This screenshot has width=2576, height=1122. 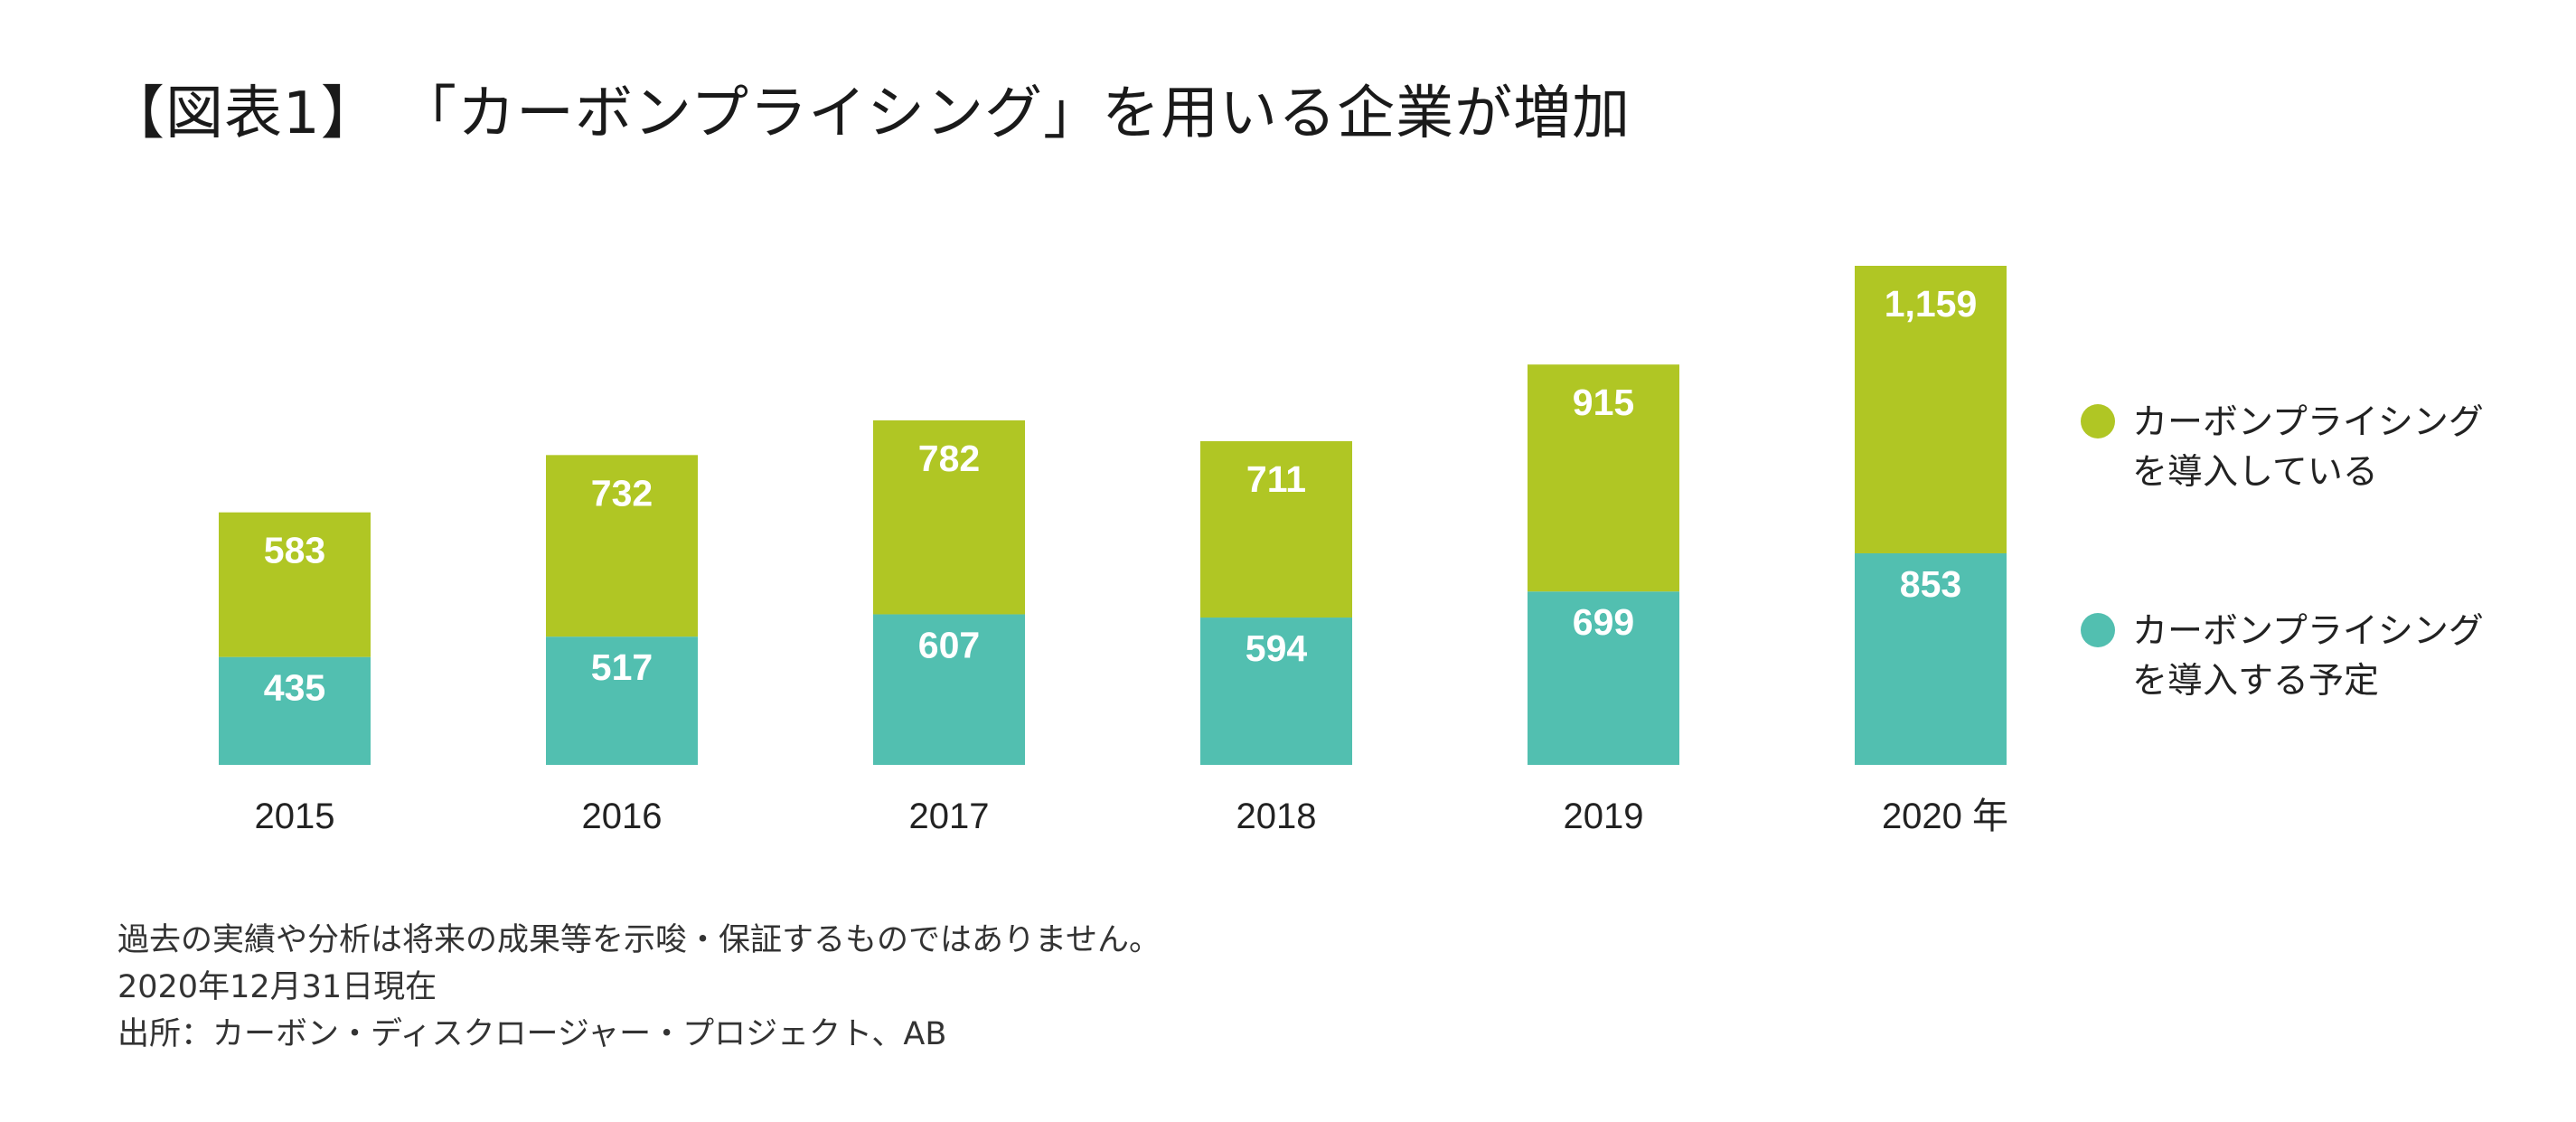 What do you see at coordinates (2308, 422) in the screenshot?
I see `legend-label-implemented-line-1: カーボンプライシング` at bounding box center [2308, 422].